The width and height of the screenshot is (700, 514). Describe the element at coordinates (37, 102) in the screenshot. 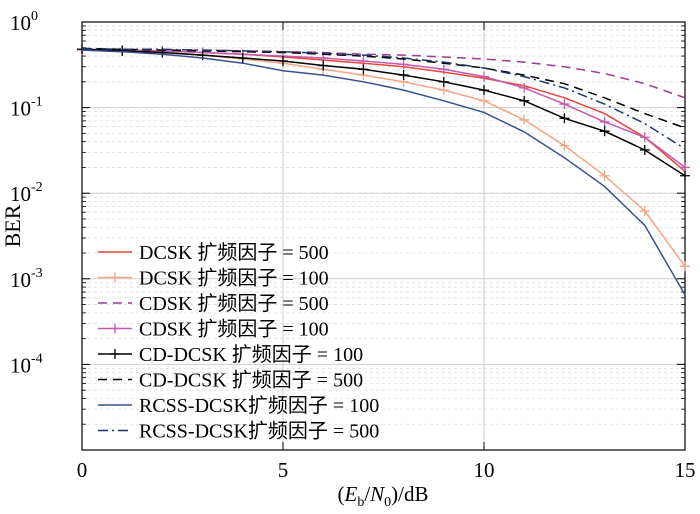

I see `y-tick-exponent: -1` at that location.